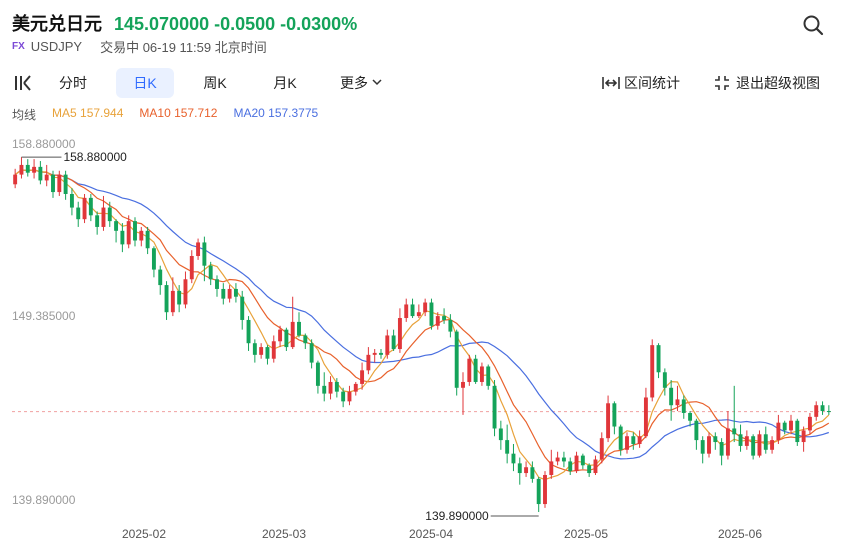  Describe the element at coordinates (215, 83) in the screenshot. I see `tab-weekly: 周K` at that location.